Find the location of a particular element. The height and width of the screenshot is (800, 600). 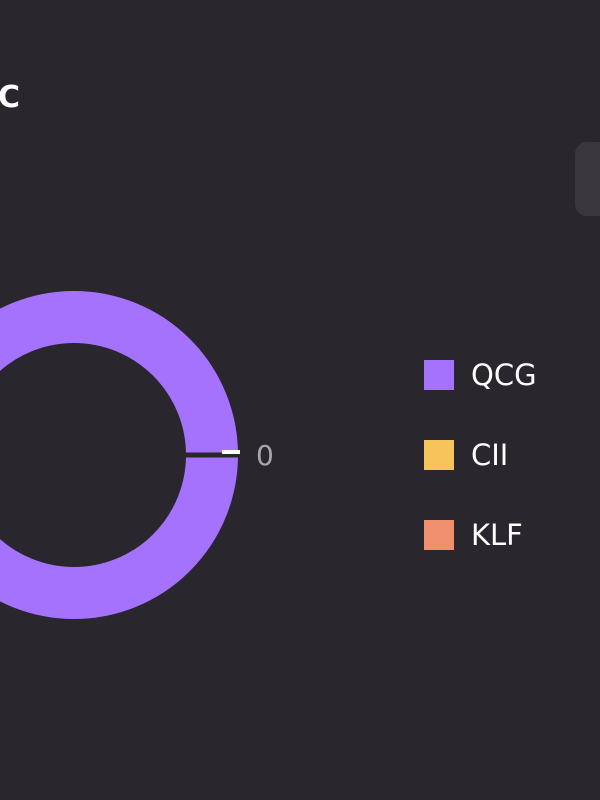

legend-item-klf: KLF is located at coordinates (480, 535).